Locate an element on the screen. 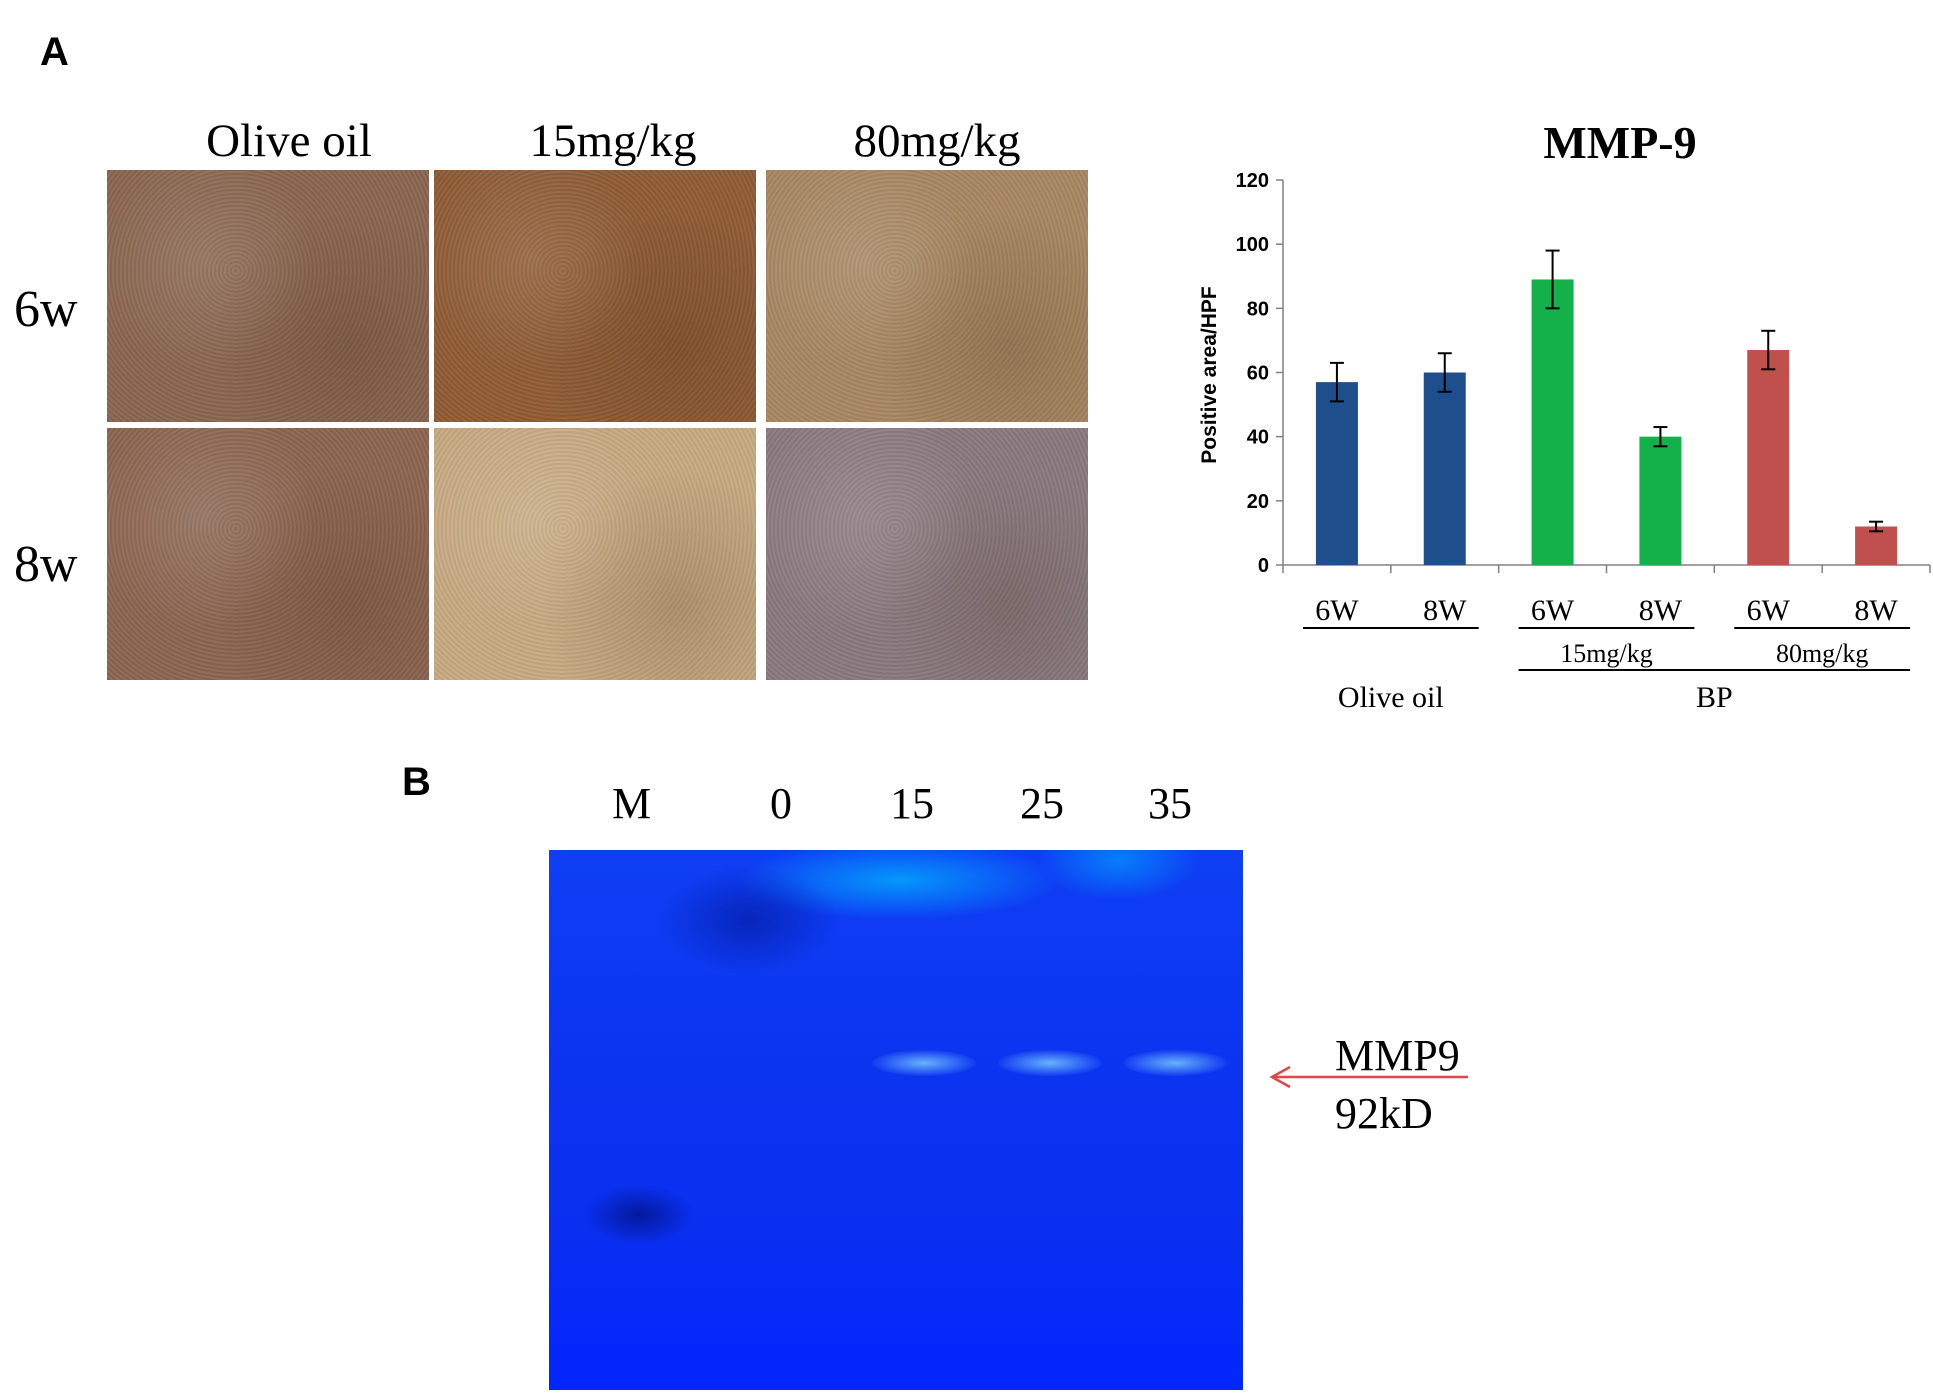 This screenshot has width=1933, height=1397. x-category-label-2: 6W is located at coordinates (1553, 610).